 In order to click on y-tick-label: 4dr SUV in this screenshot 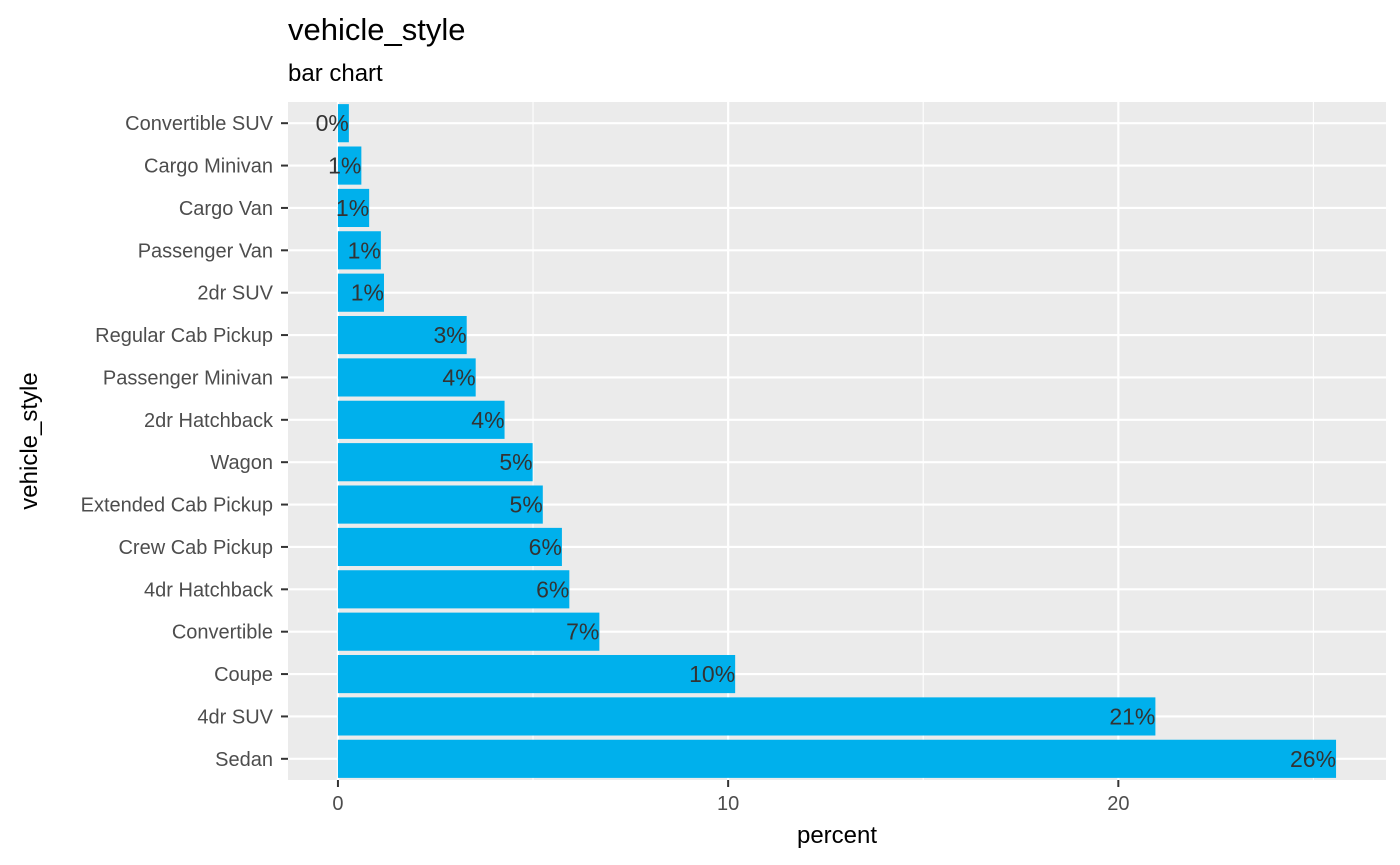, I will do `click(235, 717)`.